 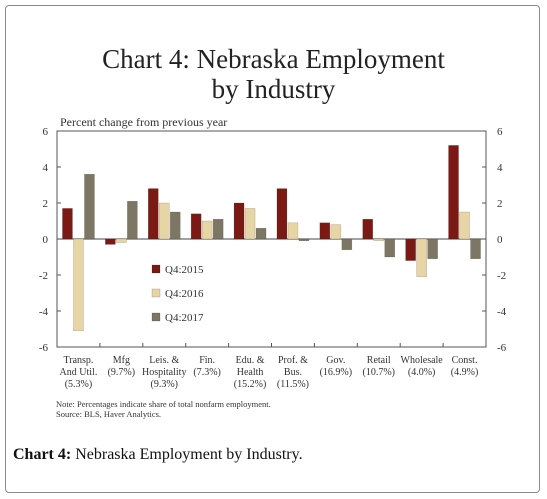 I want to click on x-tick-label: (5.3%), so click(x=79, y=384).